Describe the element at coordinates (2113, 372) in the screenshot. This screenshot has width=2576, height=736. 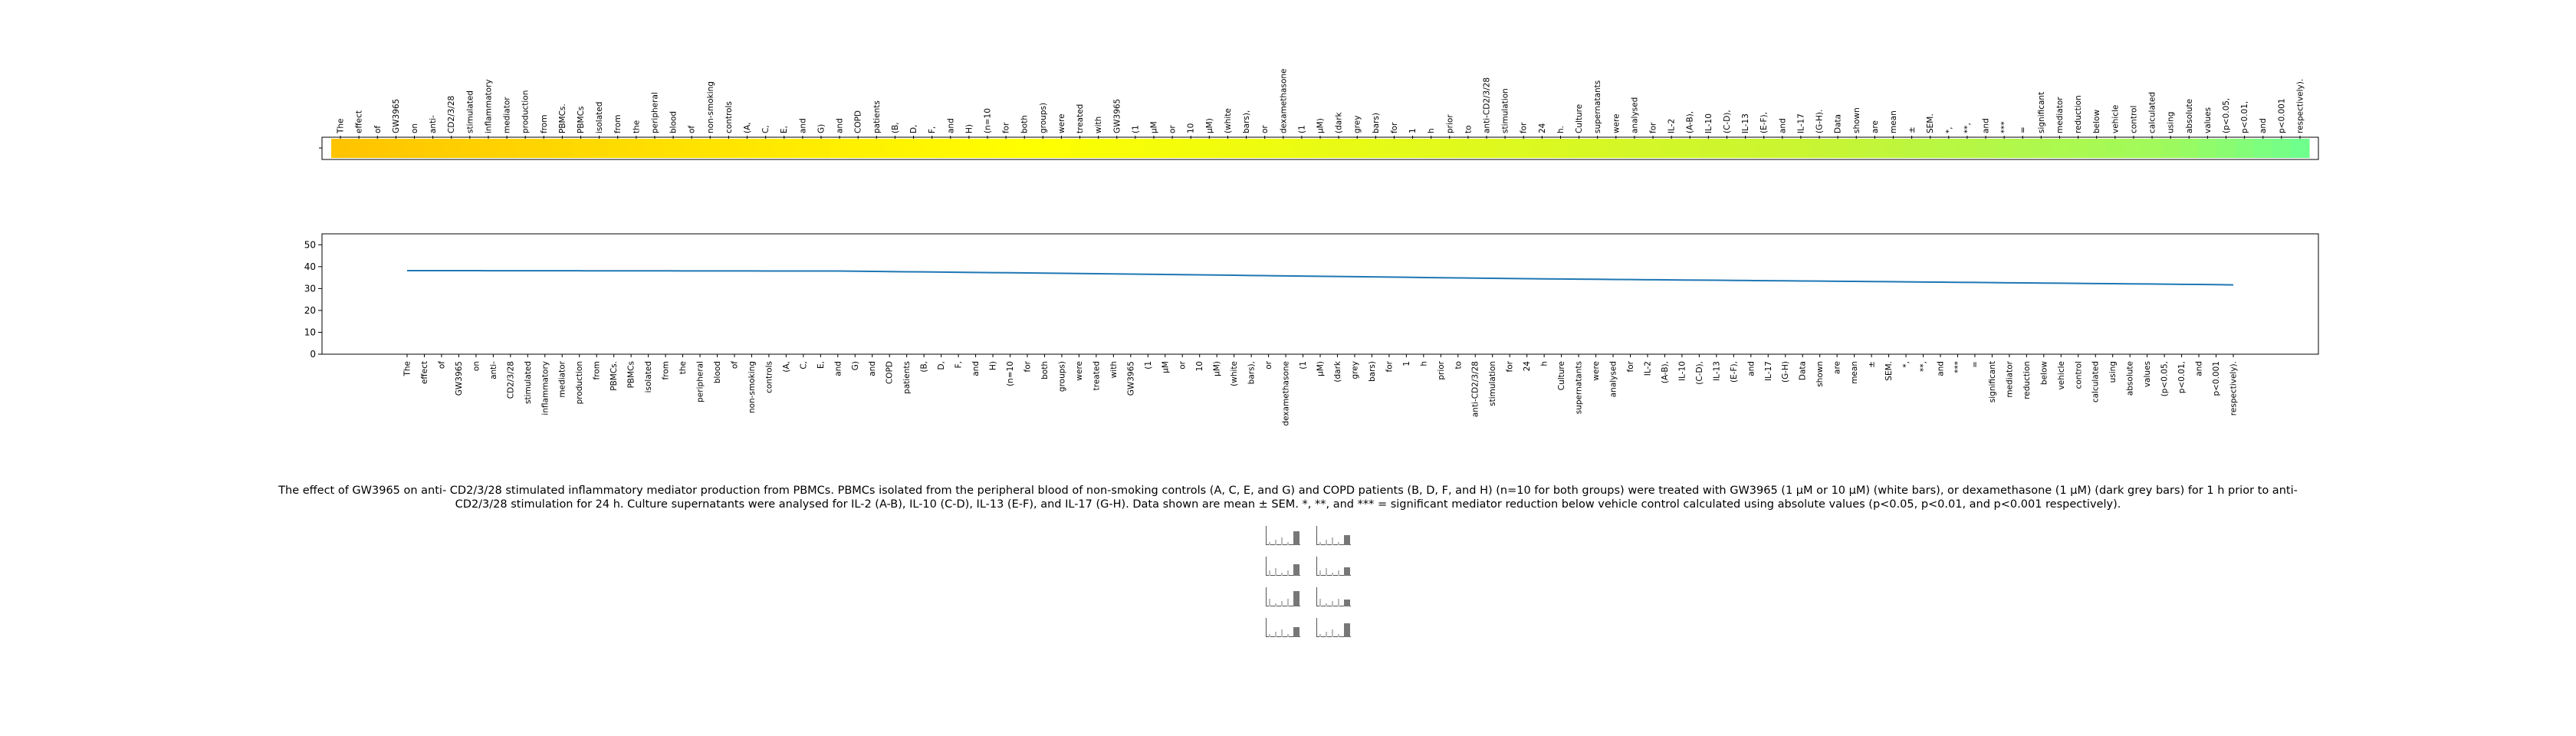
I see `x-tick-label: using` at that location.